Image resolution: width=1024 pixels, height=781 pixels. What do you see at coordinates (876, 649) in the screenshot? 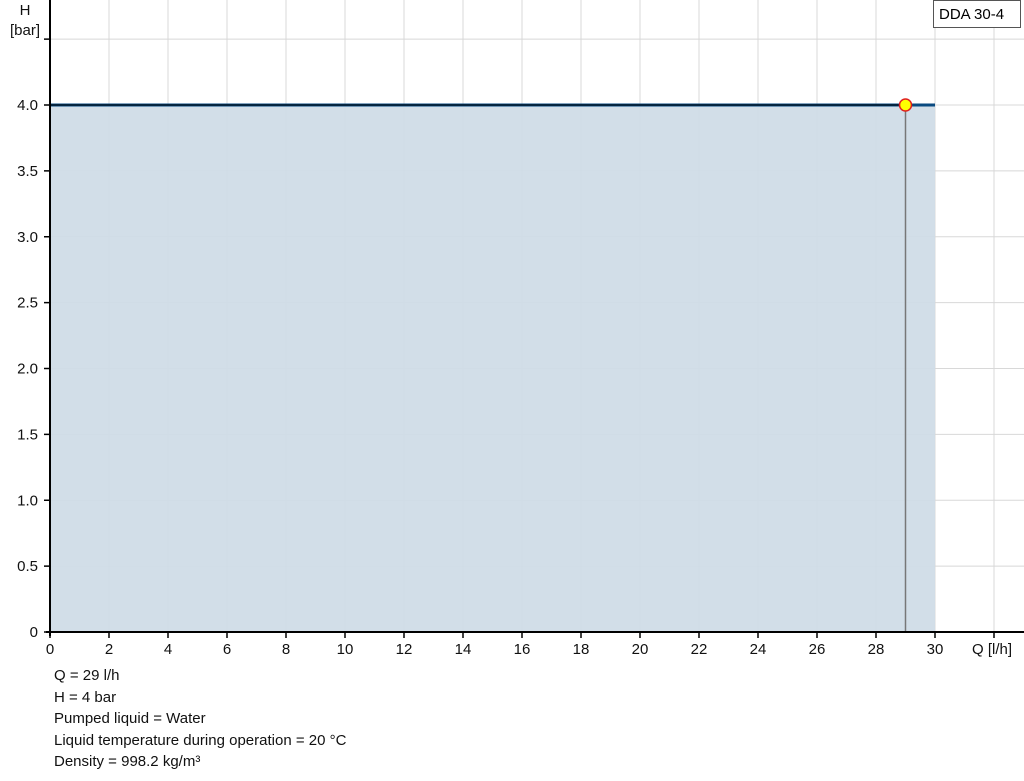
I see `x-tick-label: 28` at bounding box center [876, 649].